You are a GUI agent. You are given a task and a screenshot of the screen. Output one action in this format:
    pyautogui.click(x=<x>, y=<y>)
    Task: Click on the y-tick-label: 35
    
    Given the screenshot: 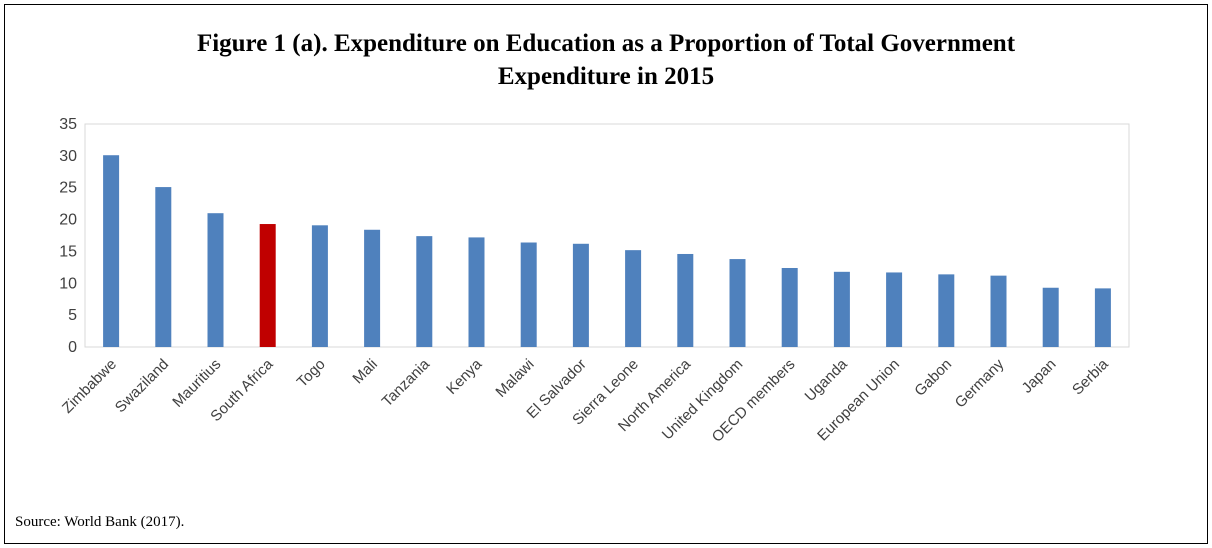 What is the action you would take?
    pyautogui.click(x=68, y=124)
    